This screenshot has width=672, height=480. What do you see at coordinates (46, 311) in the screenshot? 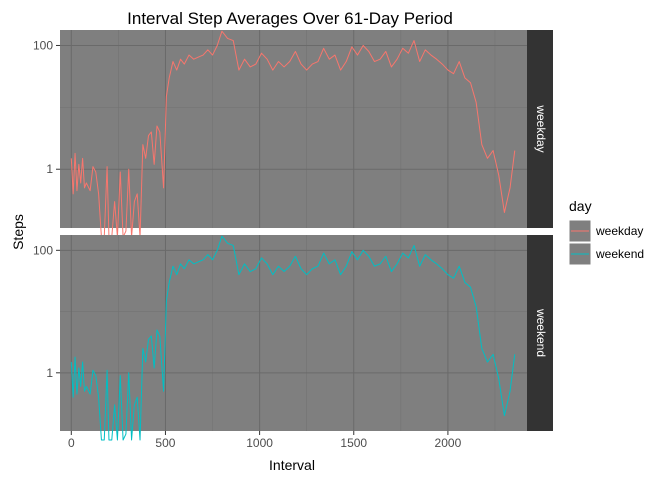
I see `y-axis-weekend: 1 100` at bounding box center [46, 311].